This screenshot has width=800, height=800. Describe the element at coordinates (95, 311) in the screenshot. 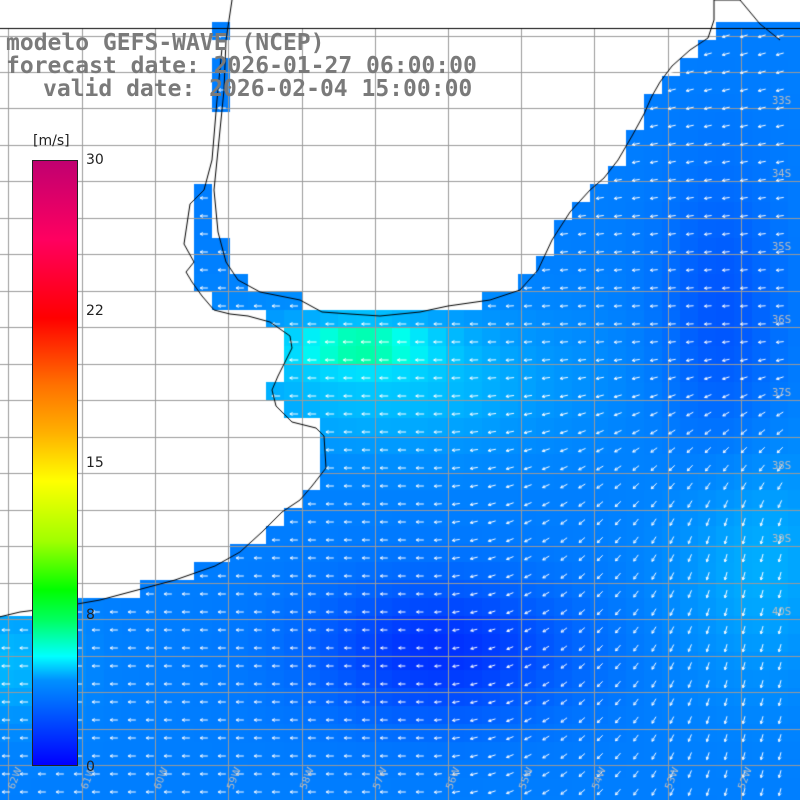

I see `colorbar-tick-22: 22` at that location.